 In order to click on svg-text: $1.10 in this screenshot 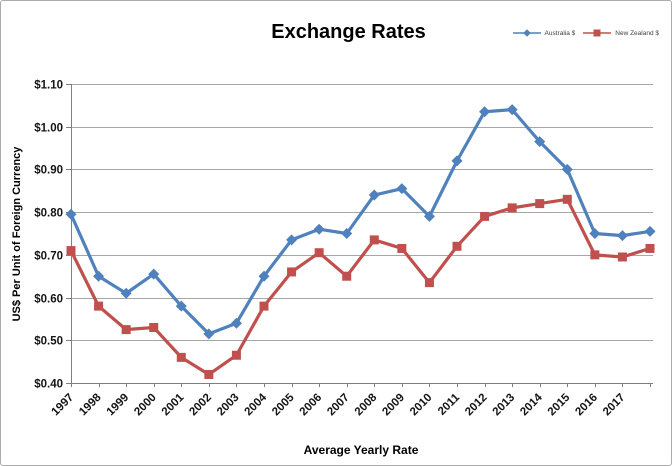, I will do `click(48, 86)`.